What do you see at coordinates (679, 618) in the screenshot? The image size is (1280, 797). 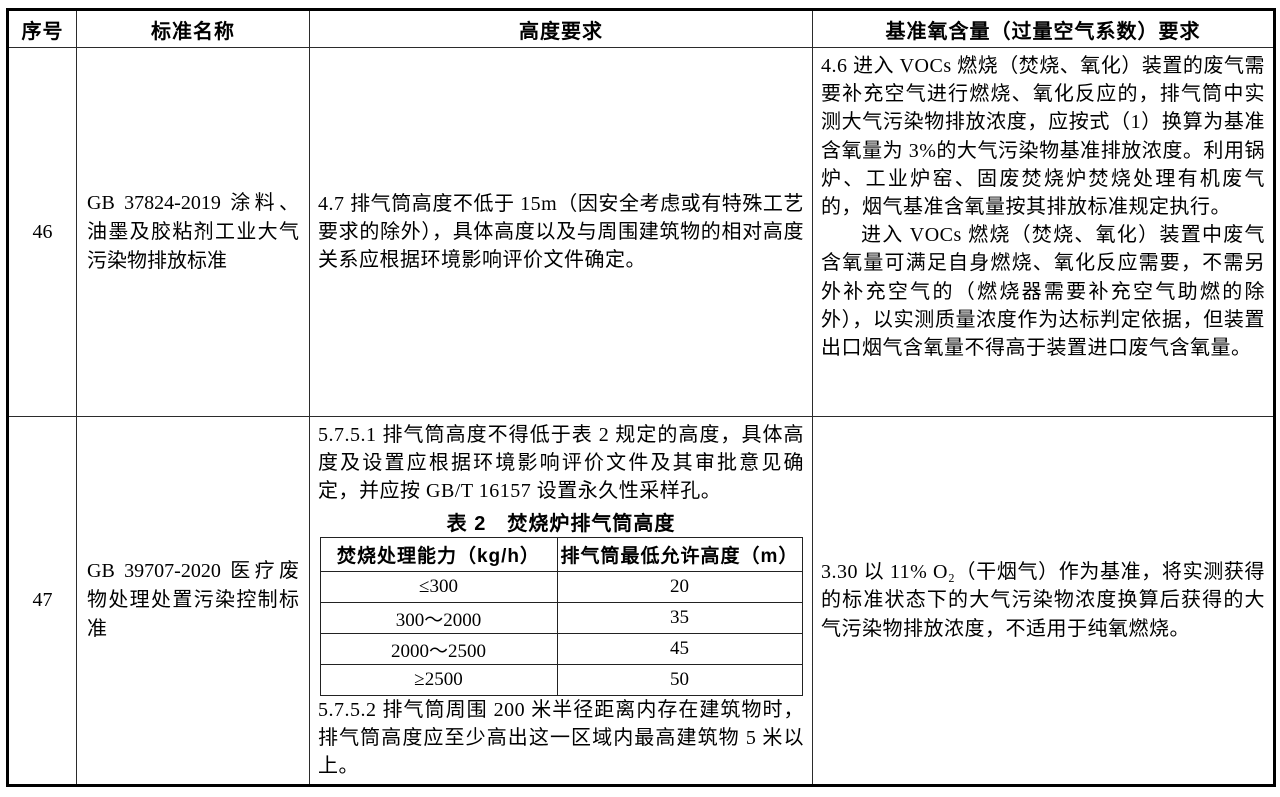 I see `min-height-value: 35` at bounding box center [679, 618].